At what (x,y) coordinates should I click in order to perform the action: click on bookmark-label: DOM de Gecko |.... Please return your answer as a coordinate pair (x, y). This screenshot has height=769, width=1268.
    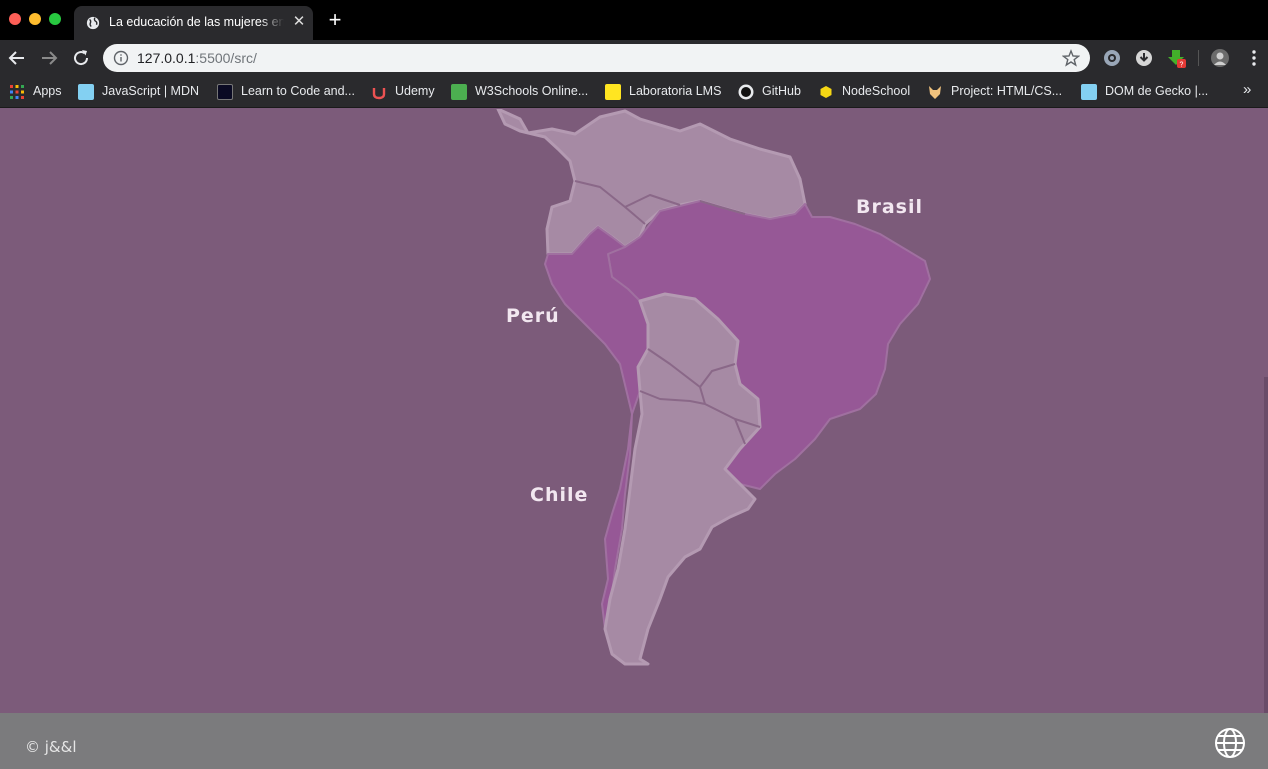
    Looking at the image, I should click on (1157, 91).